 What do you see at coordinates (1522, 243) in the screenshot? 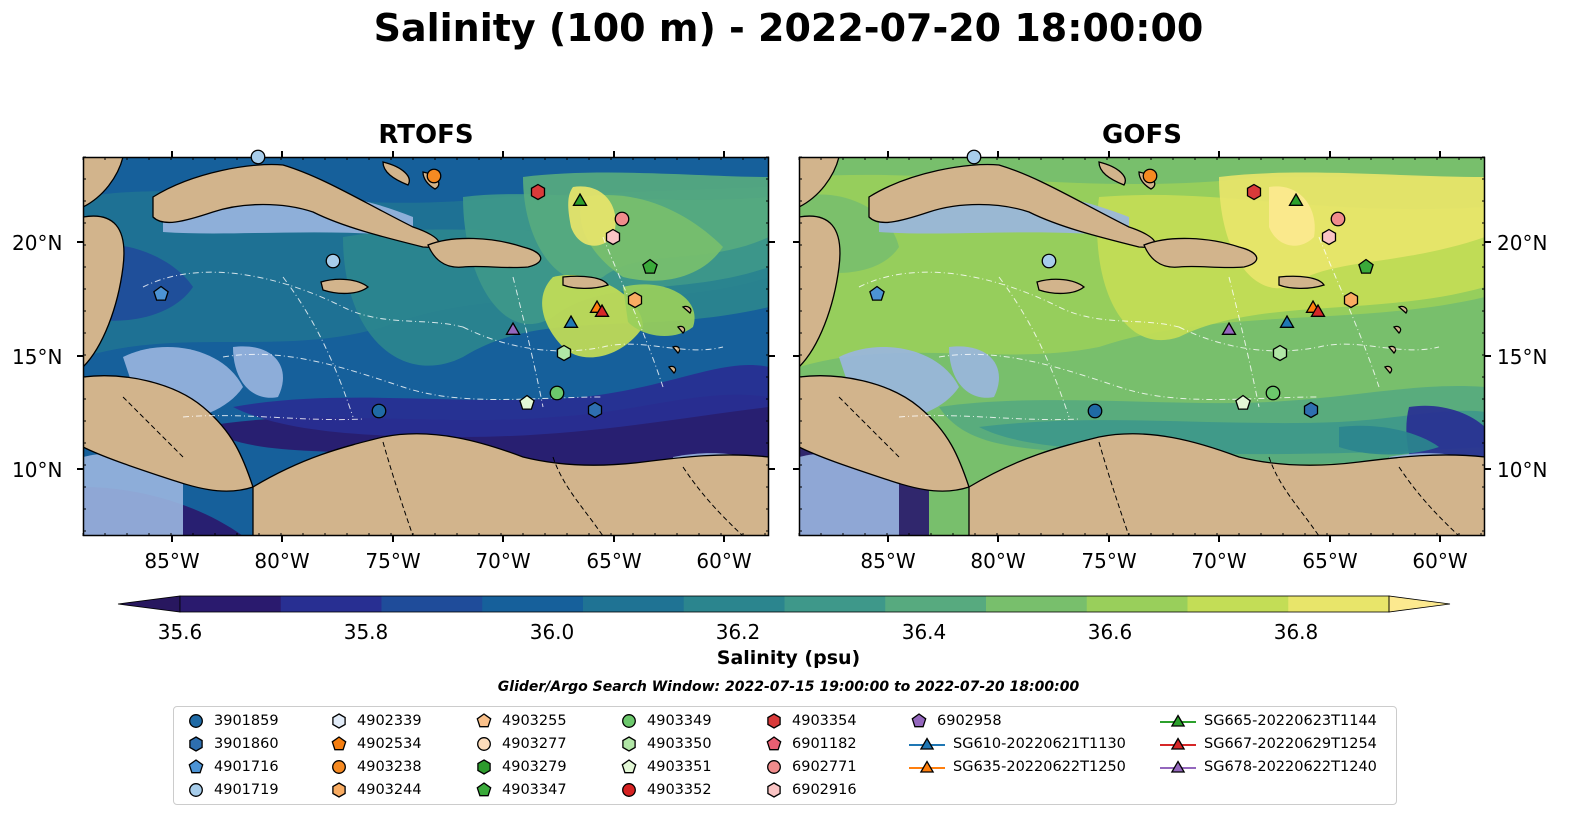
I see `lat-tick-right-20n: 20°N` at bounding box center [1522, 243].